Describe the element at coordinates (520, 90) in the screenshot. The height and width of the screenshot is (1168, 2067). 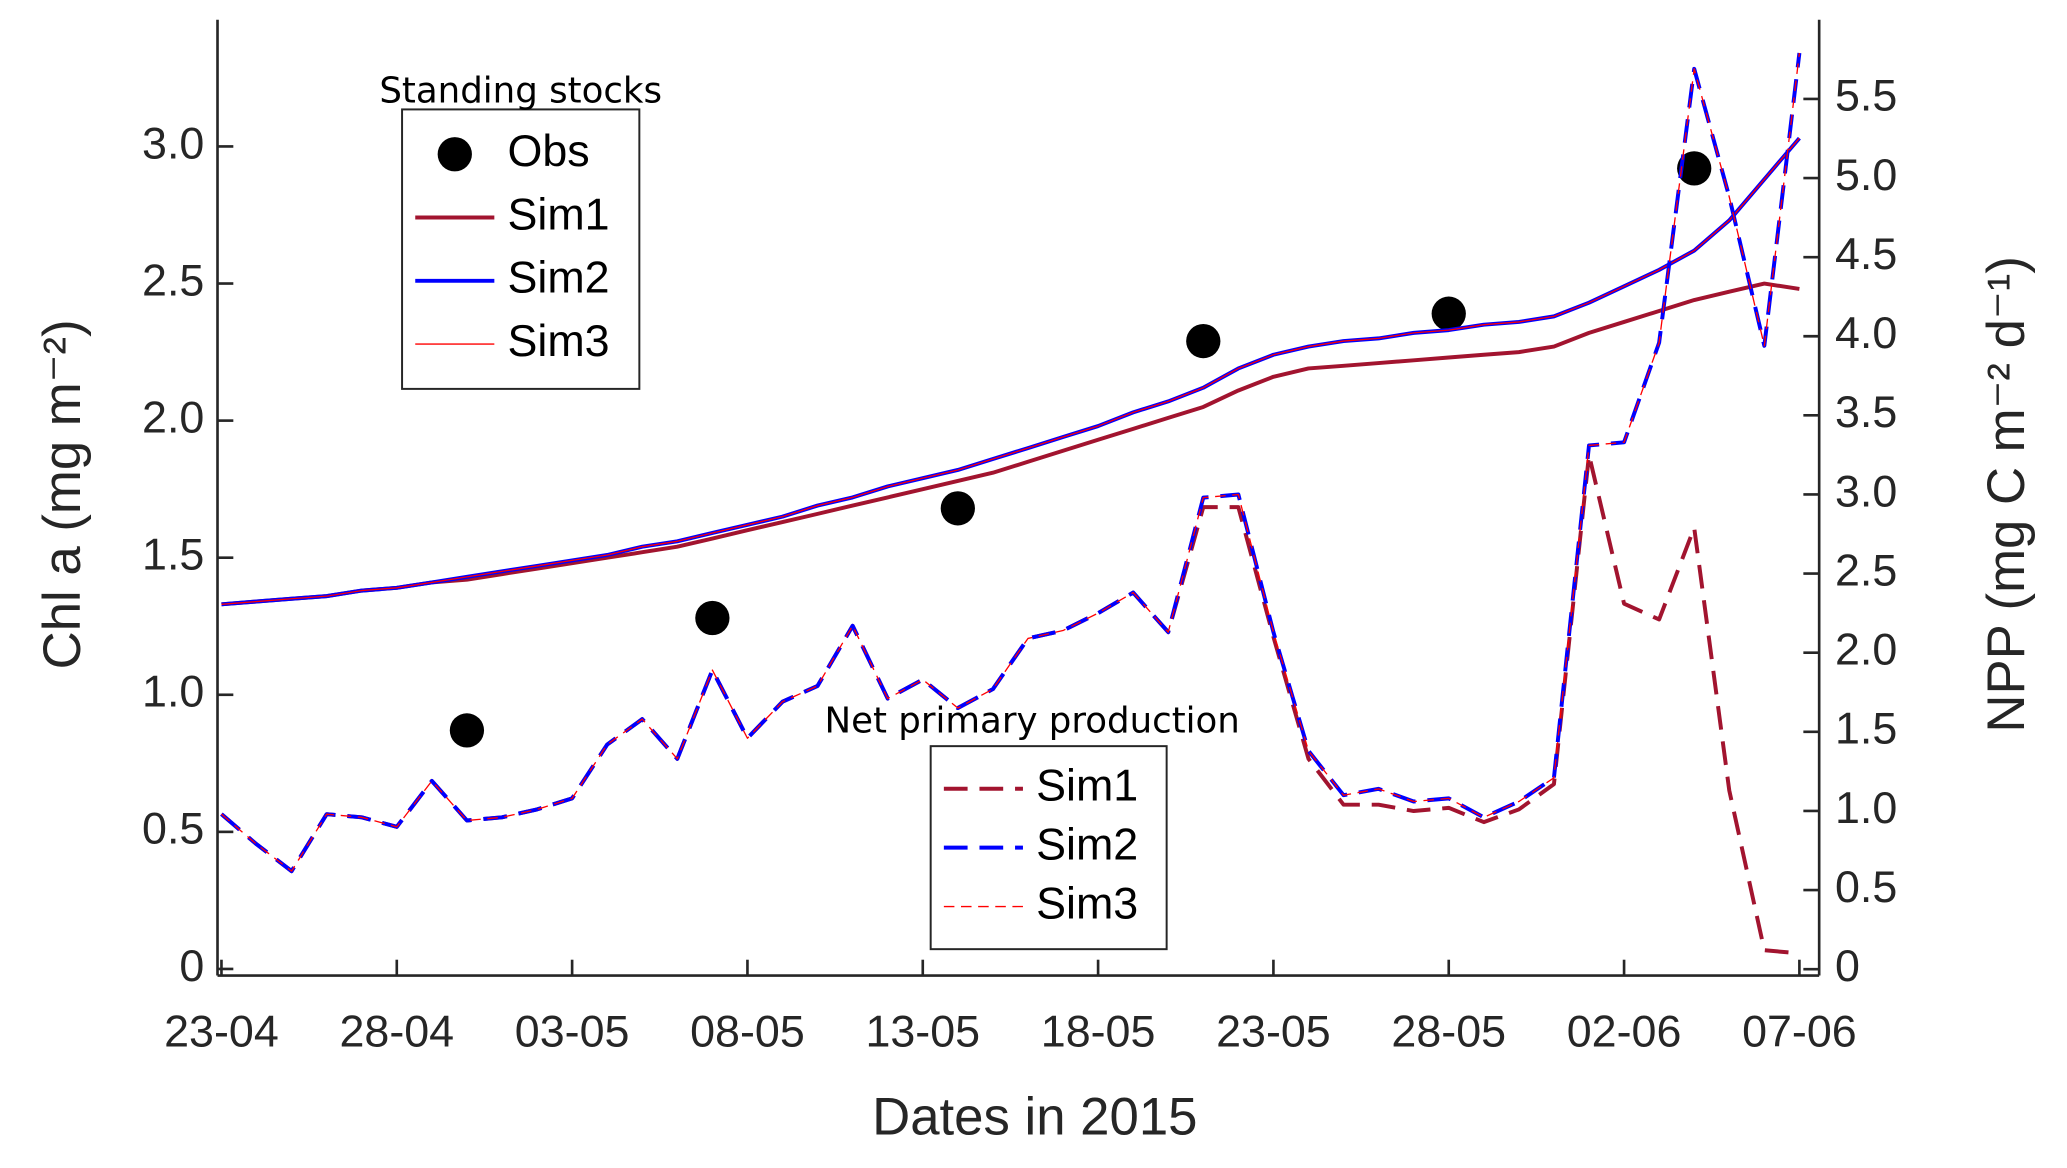
I see `legend-title: Standing stocks` at that location.